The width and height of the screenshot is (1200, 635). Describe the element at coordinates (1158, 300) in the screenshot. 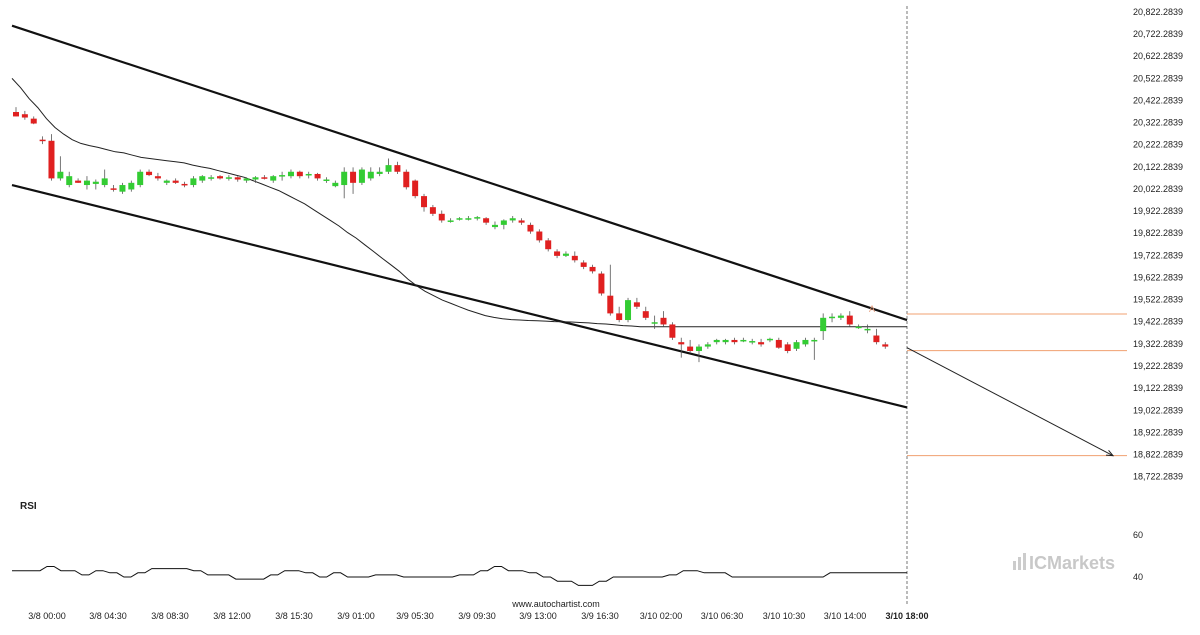

I see `price-tick-label: 19,522.2839` at that location.